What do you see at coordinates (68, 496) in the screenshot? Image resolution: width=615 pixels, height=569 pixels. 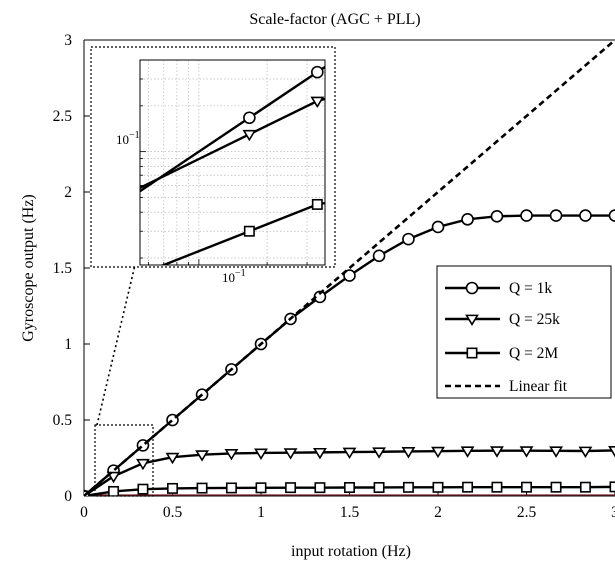 I see `y-tick-label: 0` at bounding box center [68, 496].